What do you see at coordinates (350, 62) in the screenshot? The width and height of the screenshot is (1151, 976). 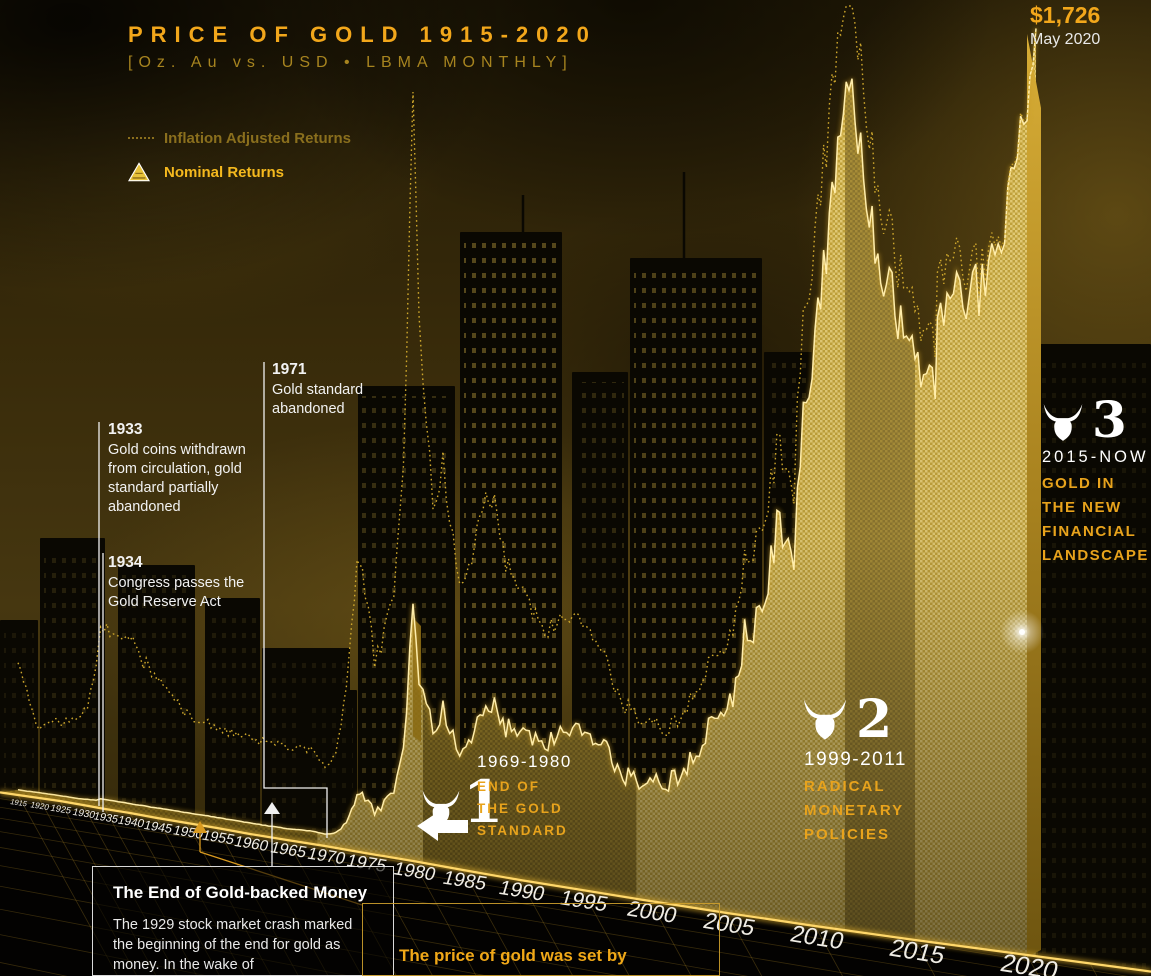 I see `page-subtitle: [Oz. Au vs. USD • LBMA MONTHLY]` at bounding box center [350, 62].